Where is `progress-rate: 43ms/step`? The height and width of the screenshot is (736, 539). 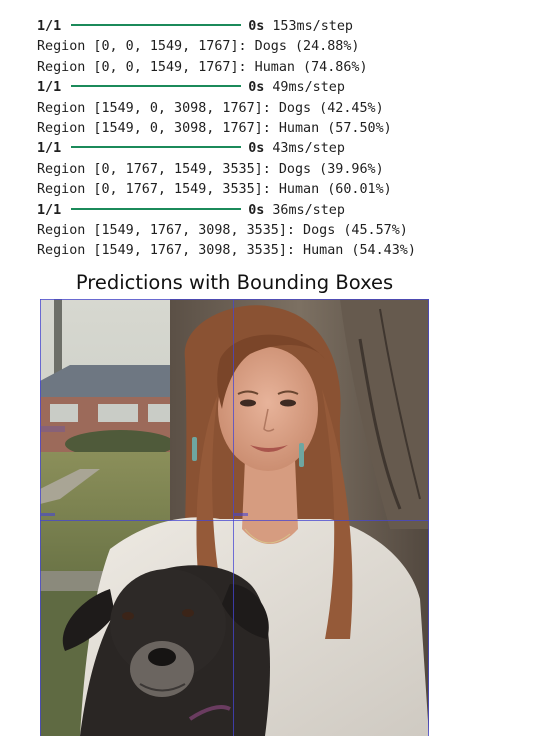 progress-rate: 43ms/step is located at coordinates (308, 149).